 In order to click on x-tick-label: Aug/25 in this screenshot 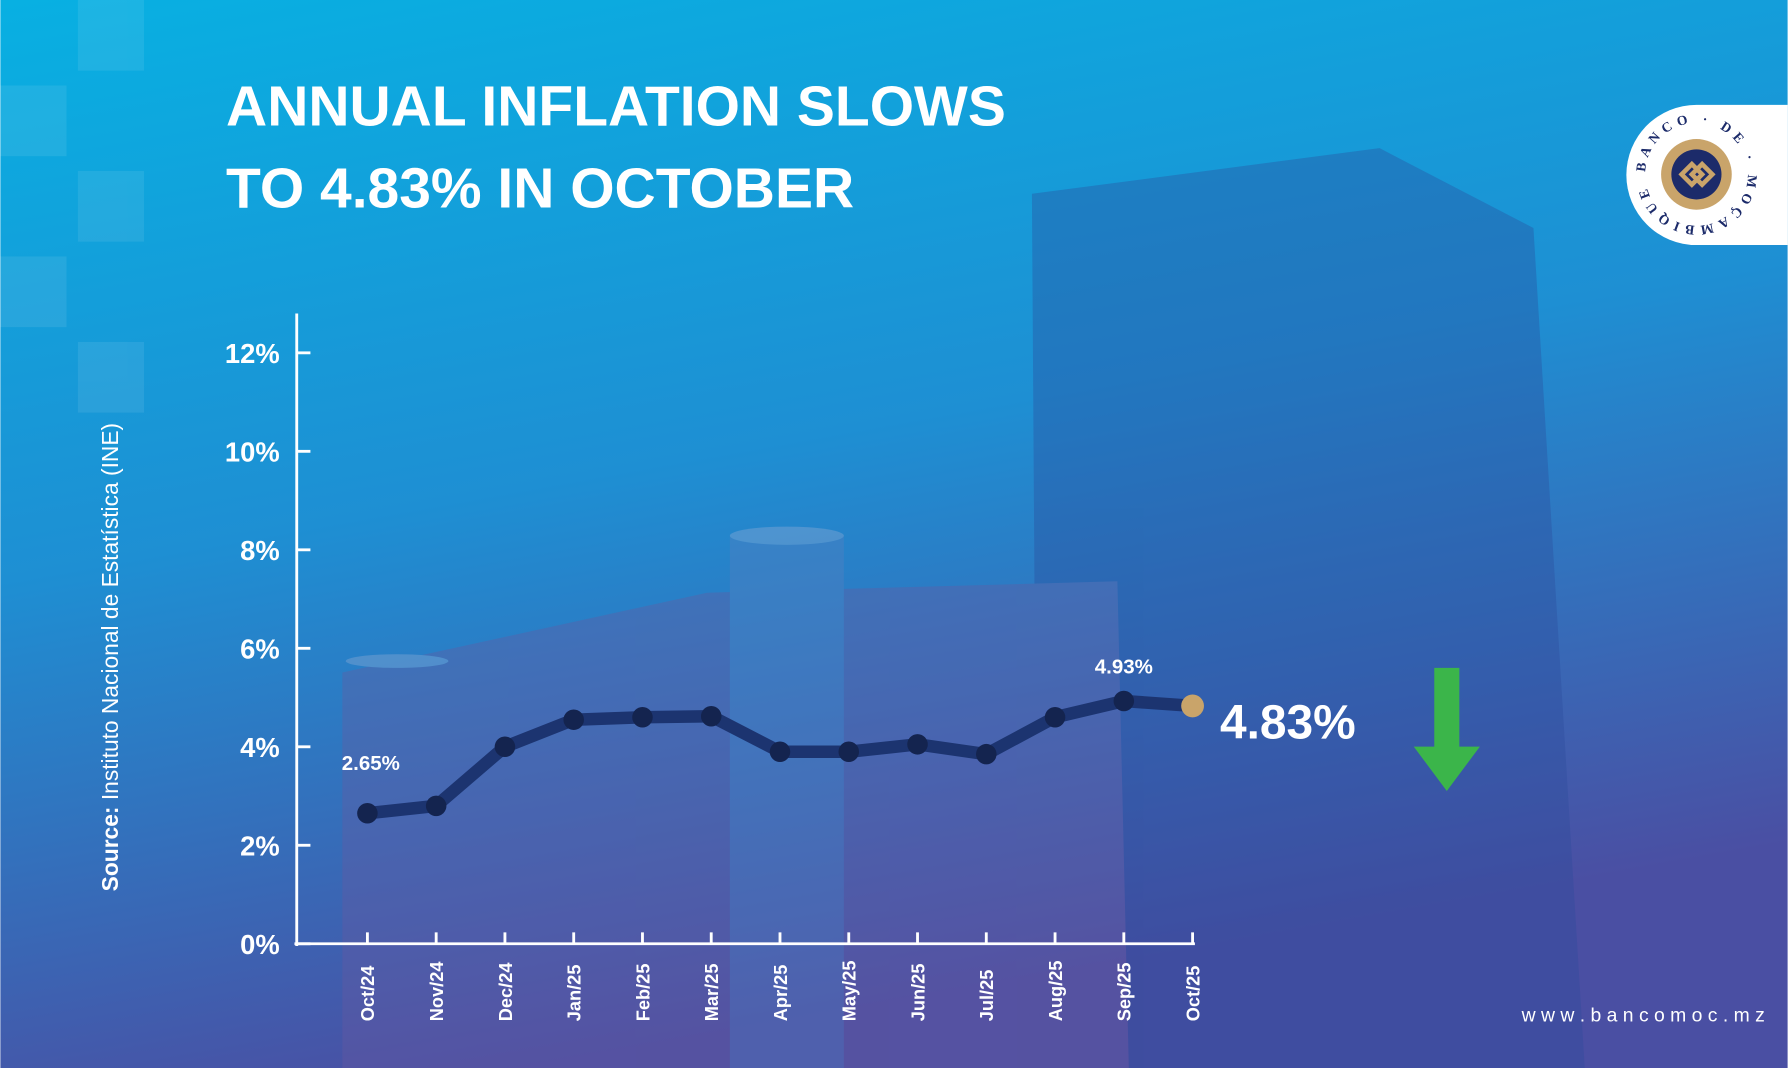, I will do `click(1055, 991)`.